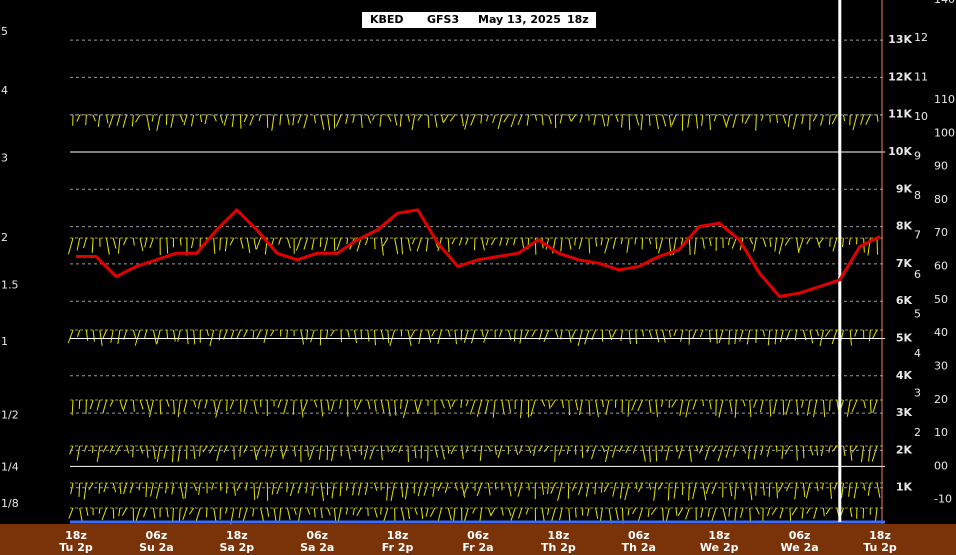 Image resolution: width=956 pixels, height=555 pixels. Describe the element at coordinates (880, 535) in the screenshot. I see `x-tick-label: 18z` at that location.